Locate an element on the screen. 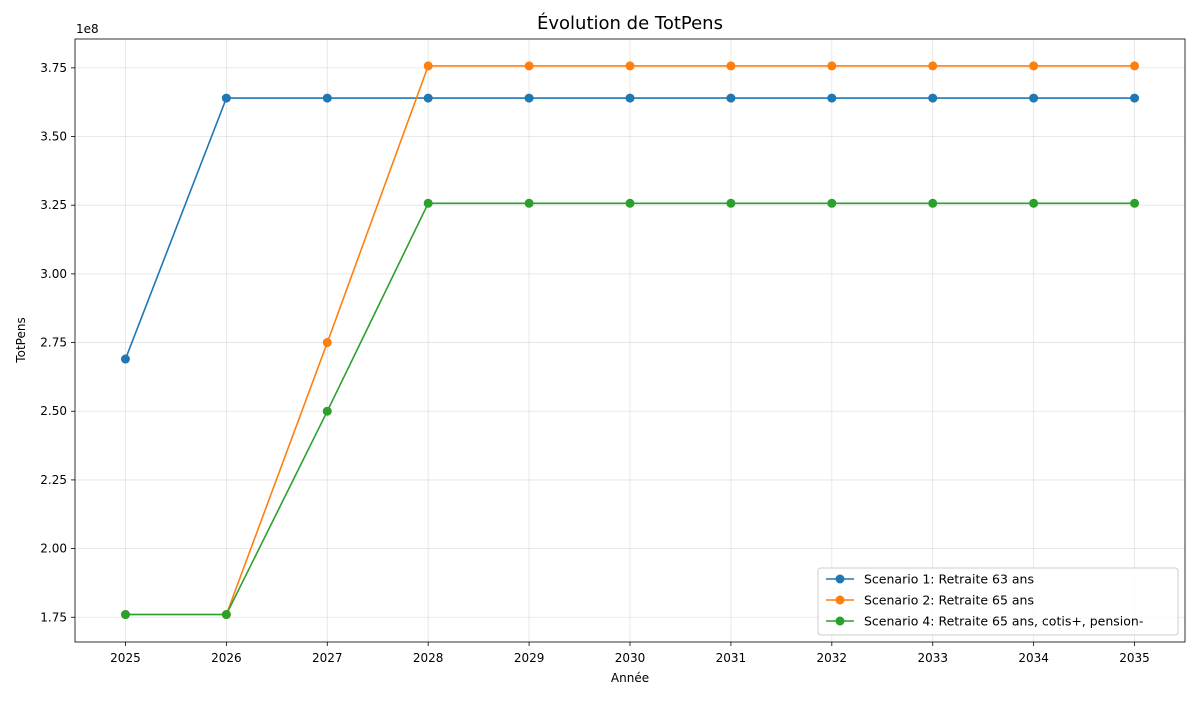 The width and height of the screenshot is (1200, 704). x-tick-label: 2026 is located at coordinates (226, 658).